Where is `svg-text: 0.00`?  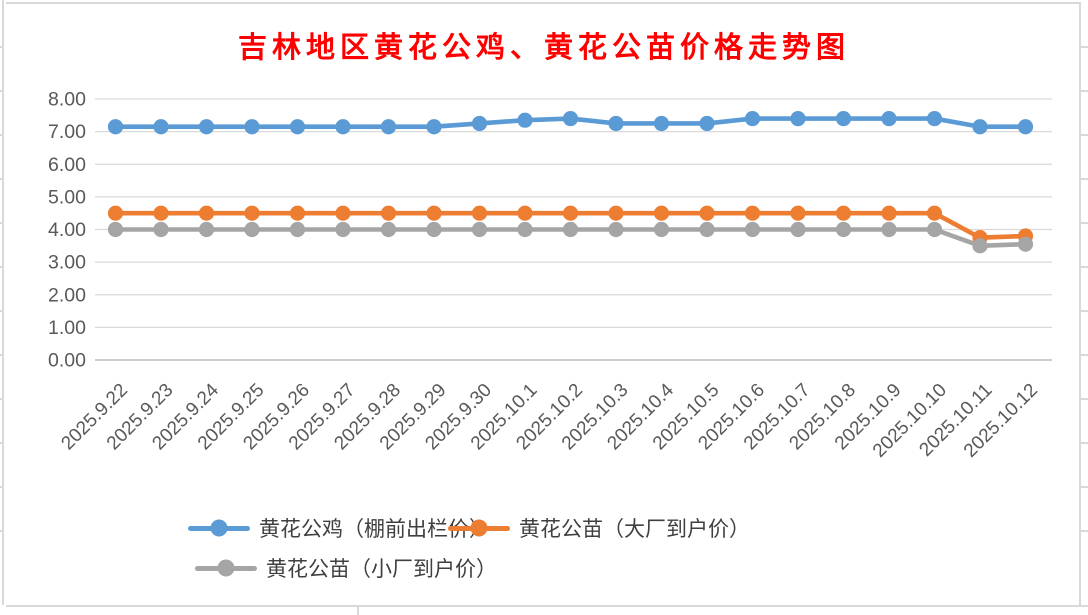
svg-text: 0.00 is located at coordinates (67, 361).